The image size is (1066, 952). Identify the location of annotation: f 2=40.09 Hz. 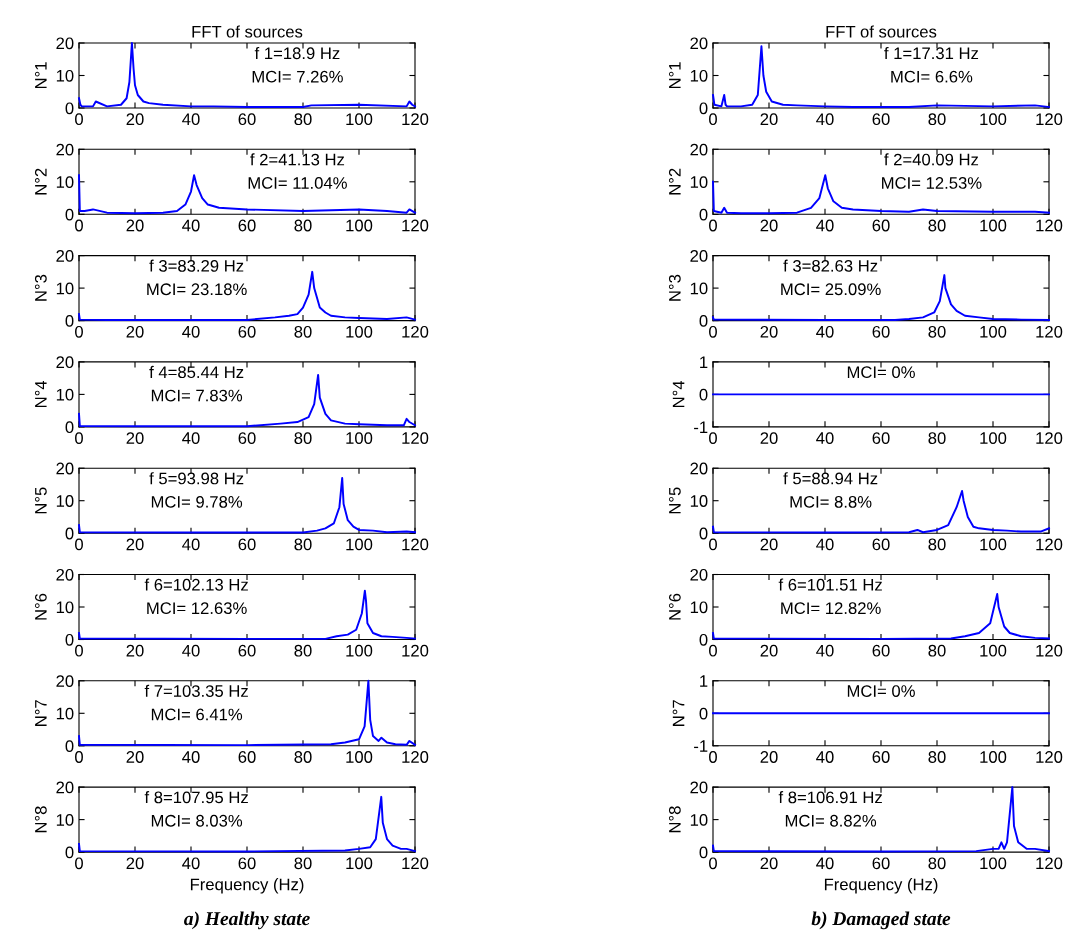
(931, 159).